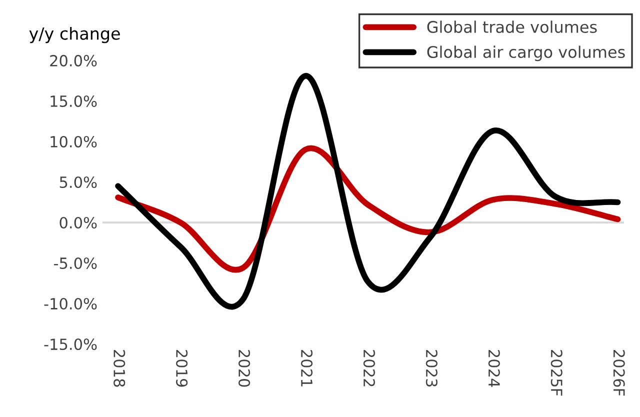 This screenshot has width=640, height=417. I want to click on x-tick-label: 2026F, so click(619, 373).